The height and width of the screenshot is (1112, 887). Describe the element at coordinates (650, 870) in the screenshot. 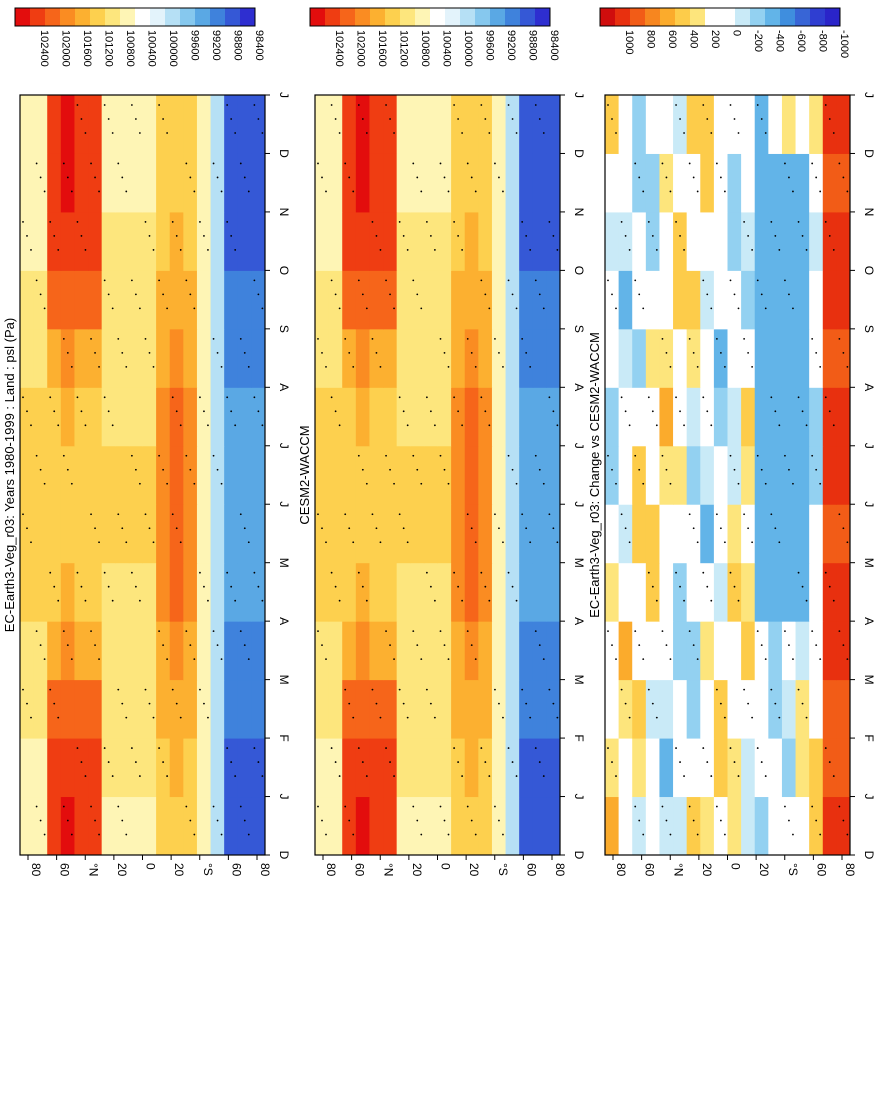

I see `lat-tick-label: 60` at that location.